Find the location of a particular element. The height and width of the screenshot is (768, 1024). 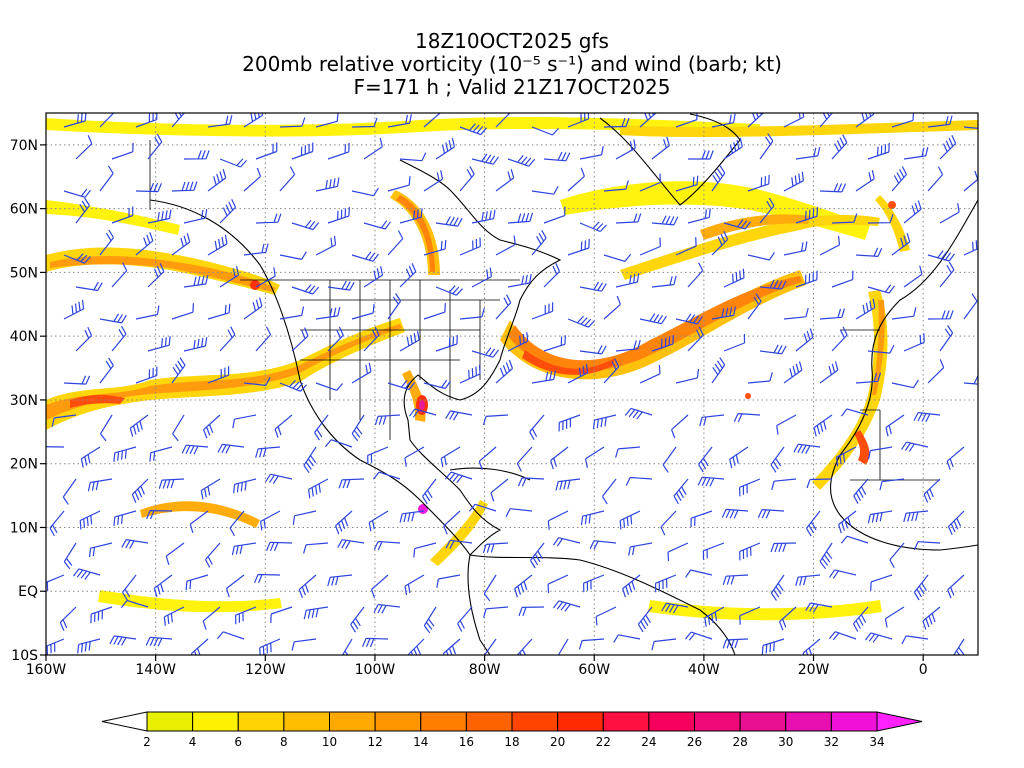

lat-label: 70N is located at coordinates (24, 146).